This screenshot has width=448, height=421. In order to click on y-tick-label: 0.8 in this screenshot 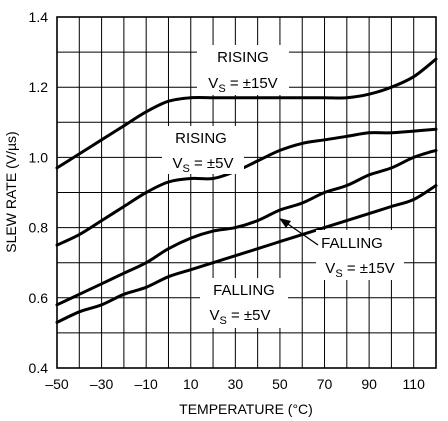, I will do `click(39, 228)`.